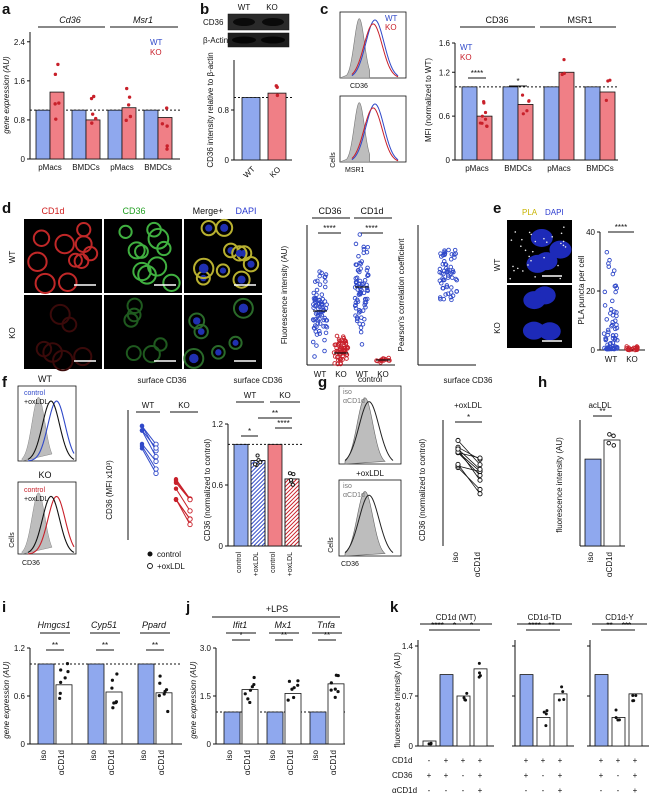 This screenshot has height=803, width=650. Describe the element at coordinates (320, 374) in the screenshot. I see `panel-d-x-tick-label: WT` at that location.